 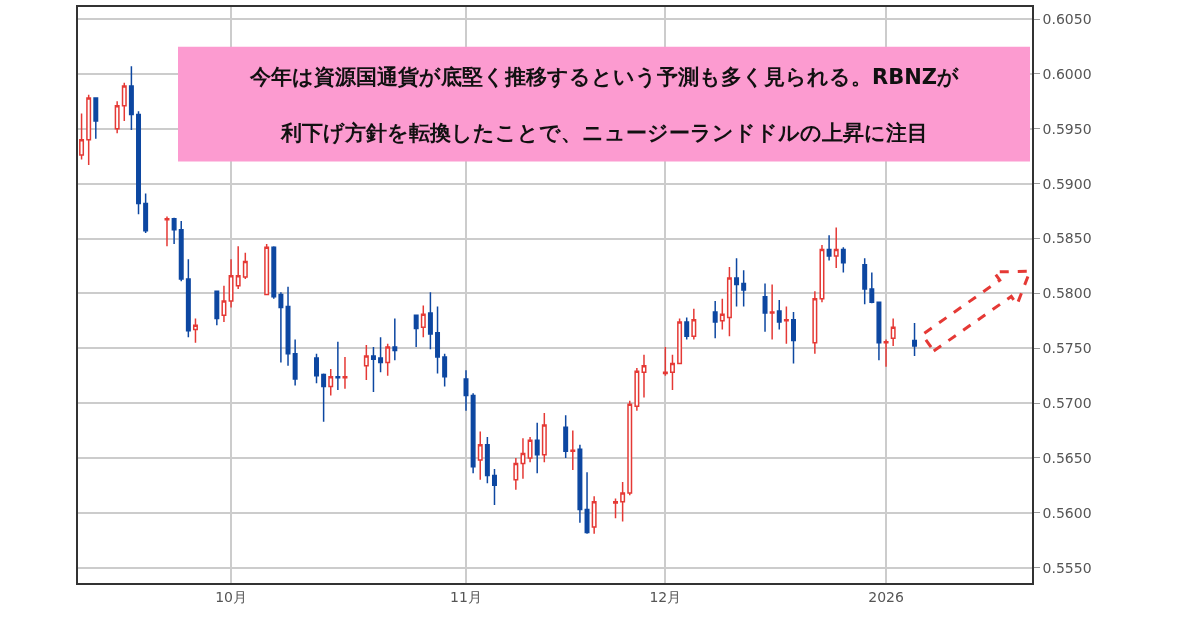 I want to click on y-tick-label: 0.6050, so click(x=1067, y=18).